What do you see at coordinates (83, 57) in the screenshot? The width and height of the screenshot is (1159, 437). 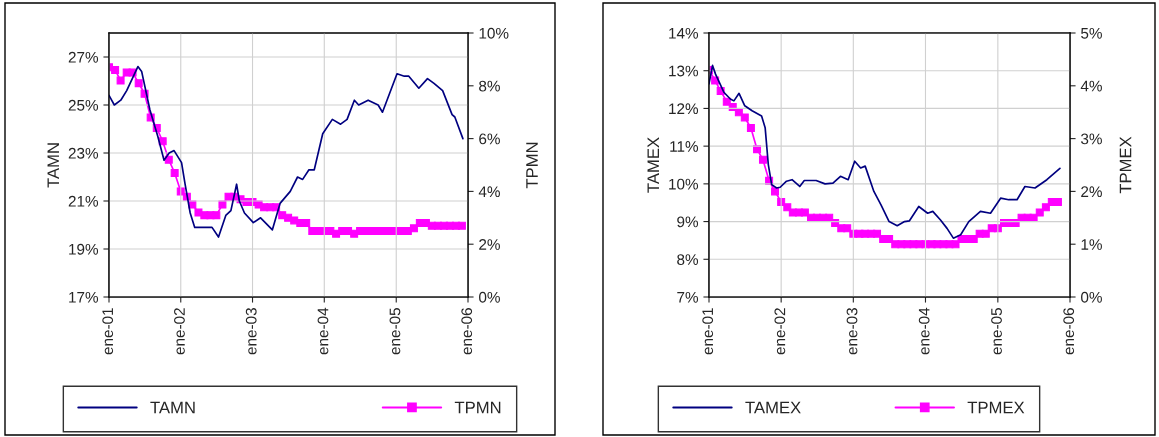 I see `y-tick-label: 27%` at bounding box center [83, 57].